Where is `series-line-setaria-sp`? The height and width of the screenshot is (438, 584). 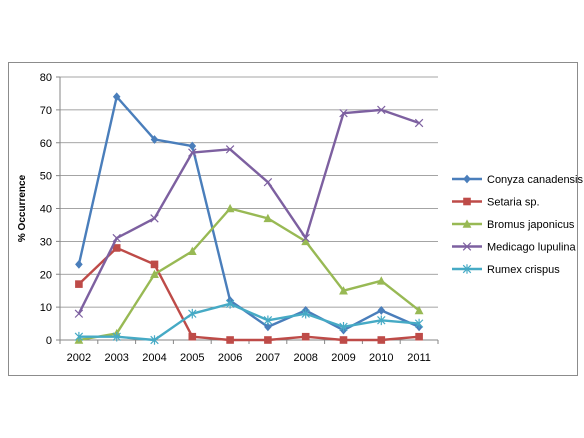 series-line-setaria-sp is located at coordinates (249, 294).